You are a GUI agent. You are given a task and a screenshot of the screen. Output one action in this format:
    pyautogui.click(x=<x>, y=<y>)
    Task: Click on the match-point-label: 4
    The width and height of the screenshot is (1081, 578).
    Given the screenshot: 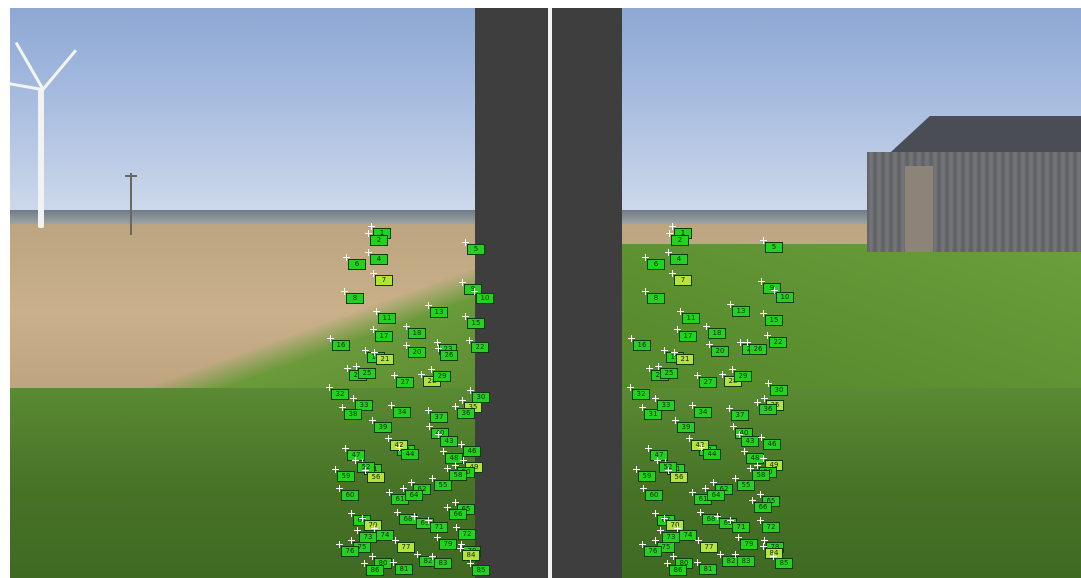 What is the action you would take?
    pyautogui.click(x=679, y=259)
    